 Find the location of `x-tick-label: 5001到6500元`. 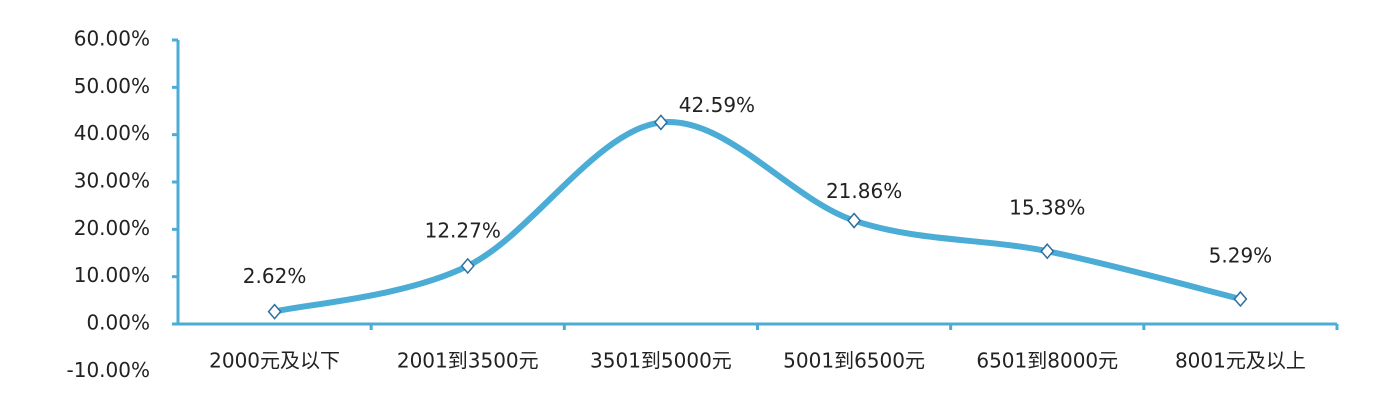

x-tick-label: 5001到6500元 is located at coordinates (854, 361).